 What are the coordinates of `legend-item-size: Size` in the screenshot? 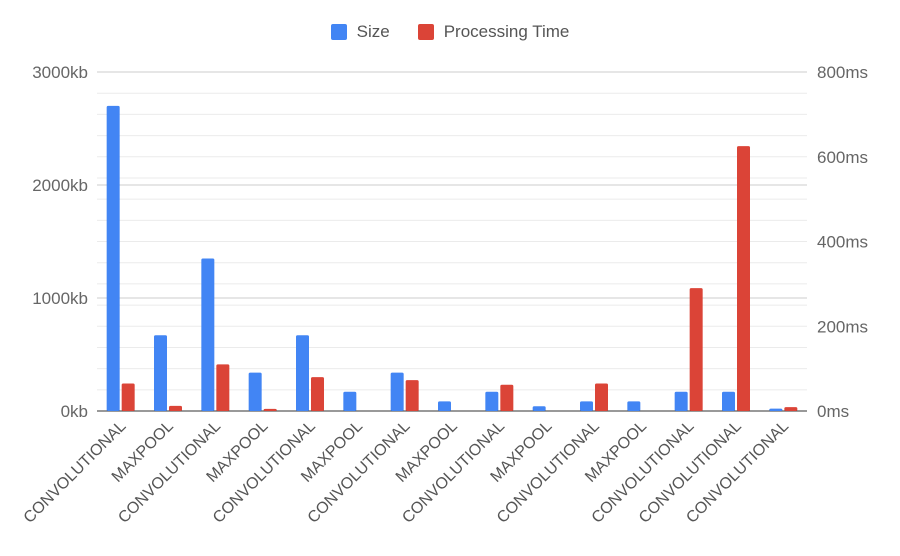 It's located at (360, 32).